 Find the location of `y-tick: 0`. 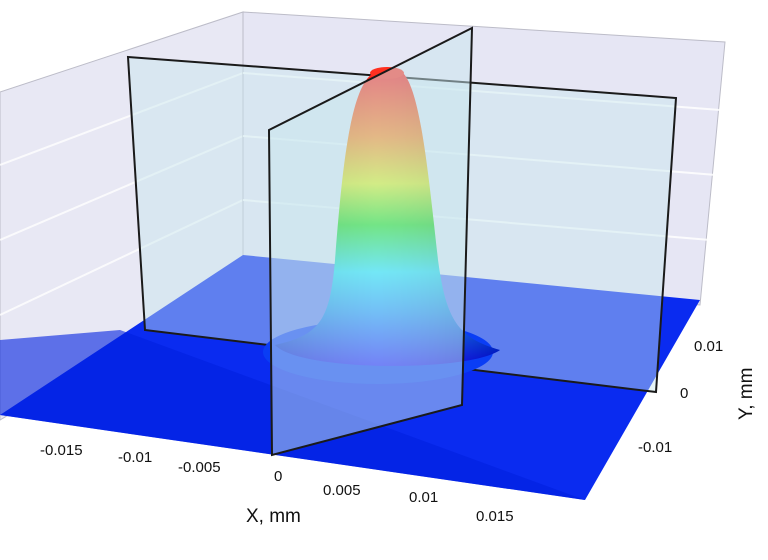

y-tick: 0 is located at coordinates (684, 393).